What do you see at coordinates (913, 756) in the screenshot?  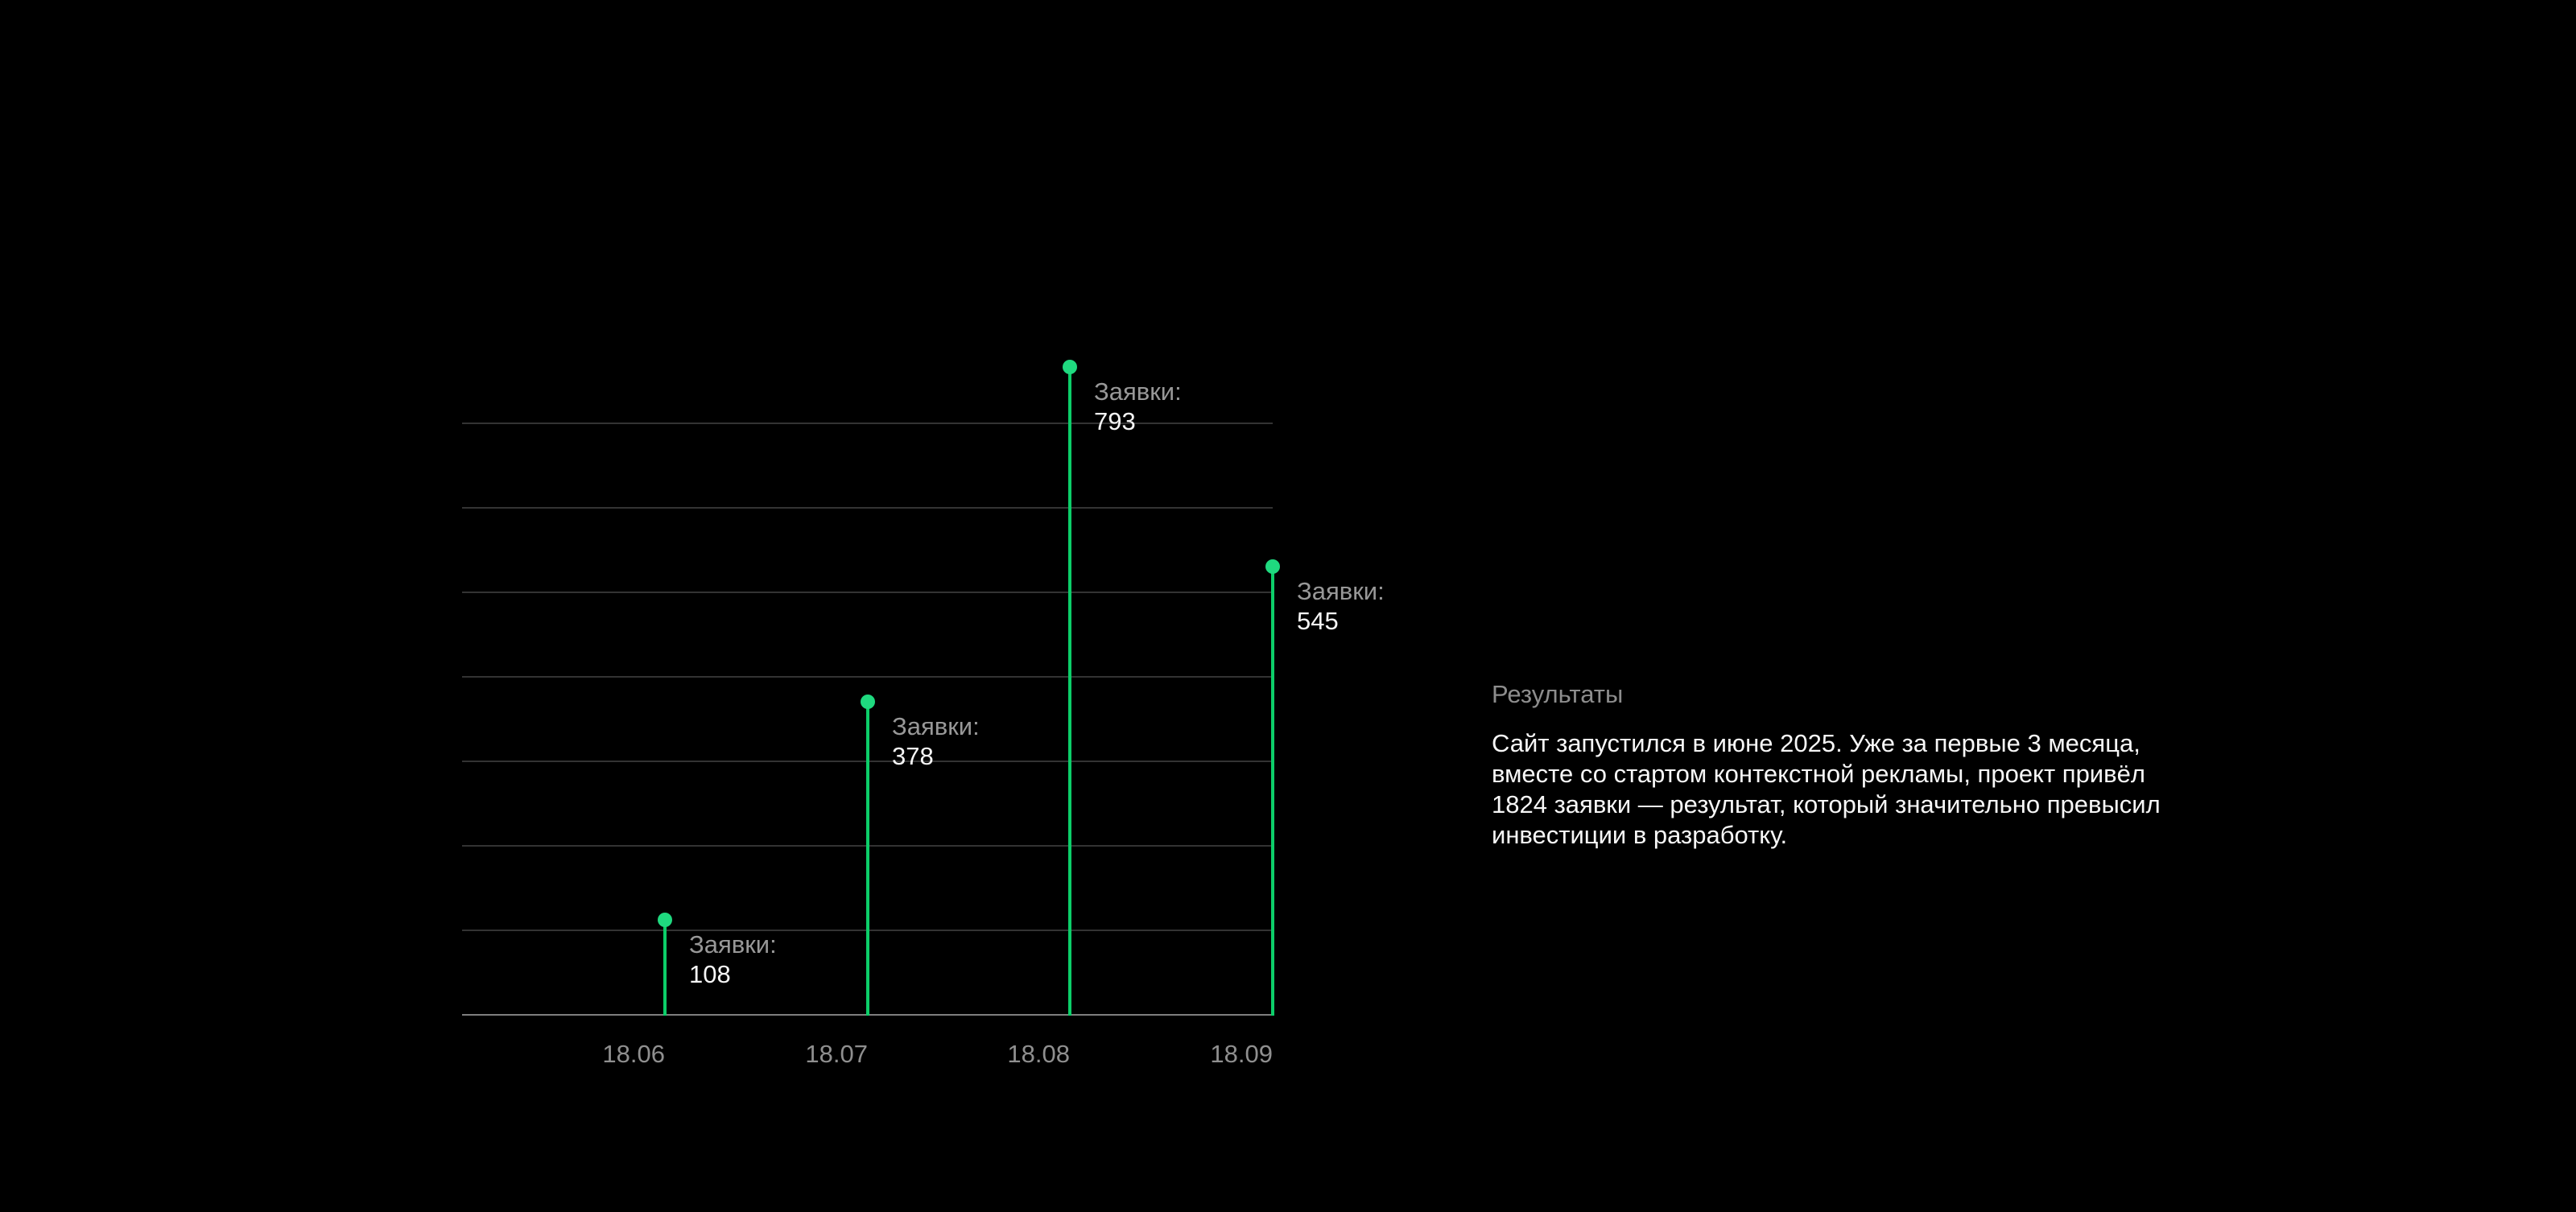 I see `point-label-value: 378` at bounding box center [913, 756].